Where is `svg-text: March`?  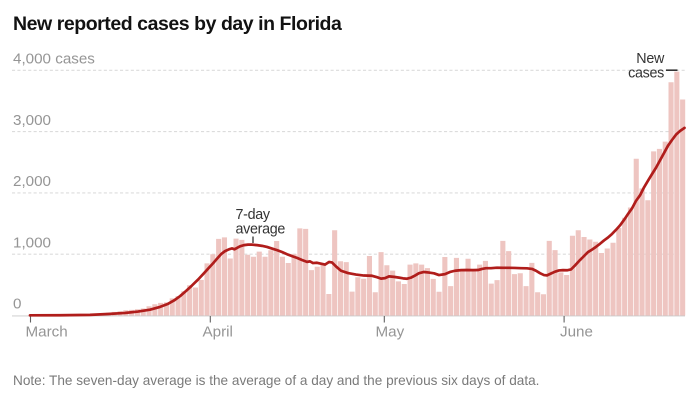
svg-text: March is located at coordinates (47, 332).